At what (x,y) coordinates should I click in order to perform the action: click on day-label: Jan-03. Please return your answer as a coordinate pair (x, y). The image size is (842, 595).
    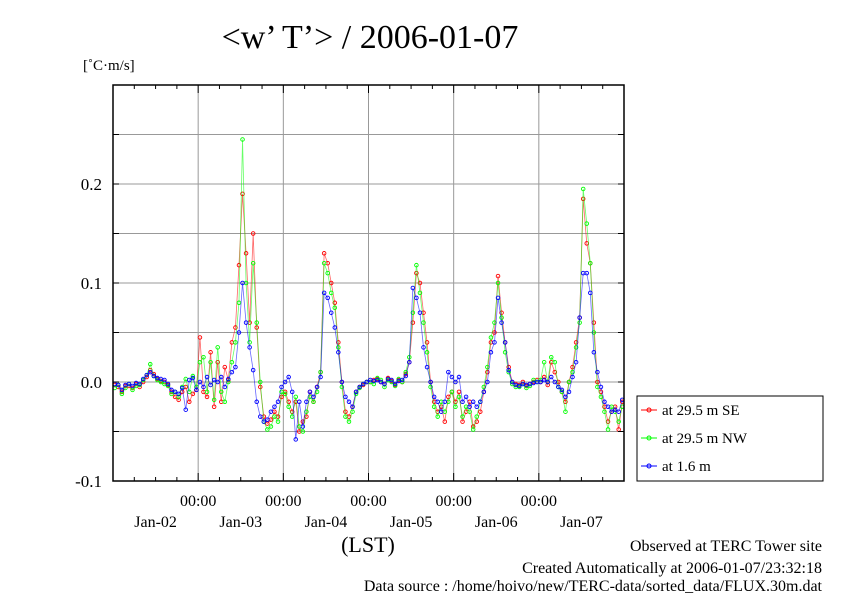
    Looking at the image, I should click on (240, 522).